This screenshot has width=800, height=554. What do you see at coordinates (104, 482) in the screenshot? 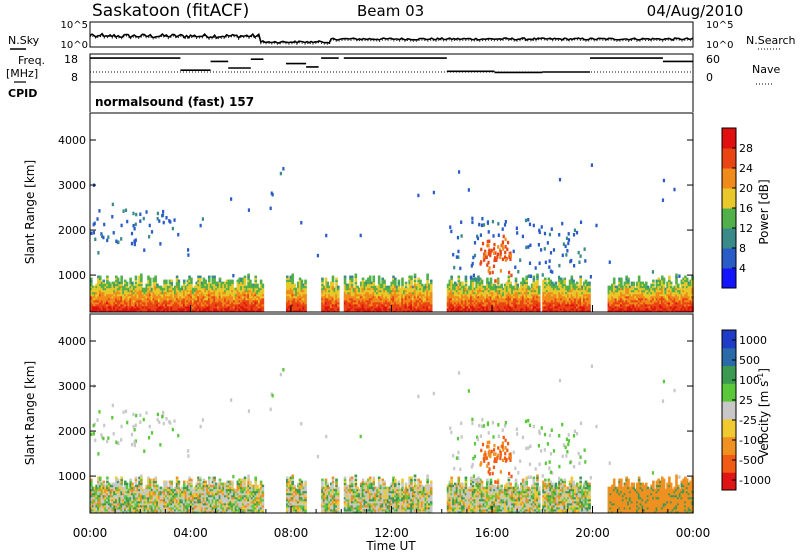
I see `velocity-cell` at bounding box center [104, 482].